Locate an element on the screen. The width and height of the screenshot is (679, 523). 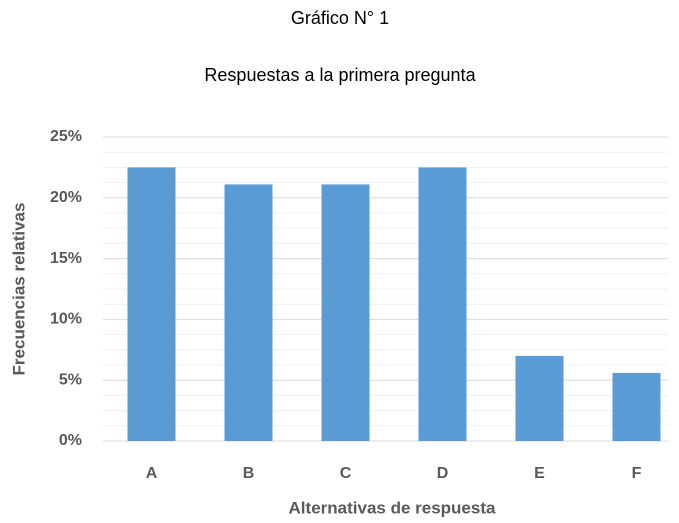
y-tick-label: 25% is located at coordinates (66, 136).